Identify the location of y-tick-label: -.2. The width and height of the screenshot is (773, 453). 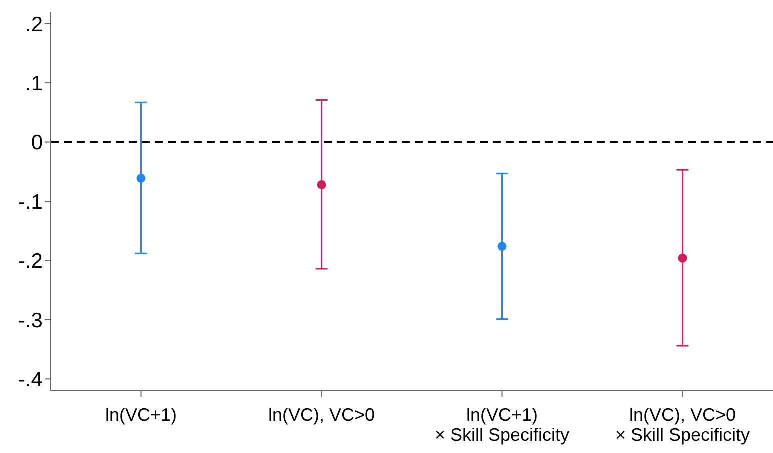
(30, 262).